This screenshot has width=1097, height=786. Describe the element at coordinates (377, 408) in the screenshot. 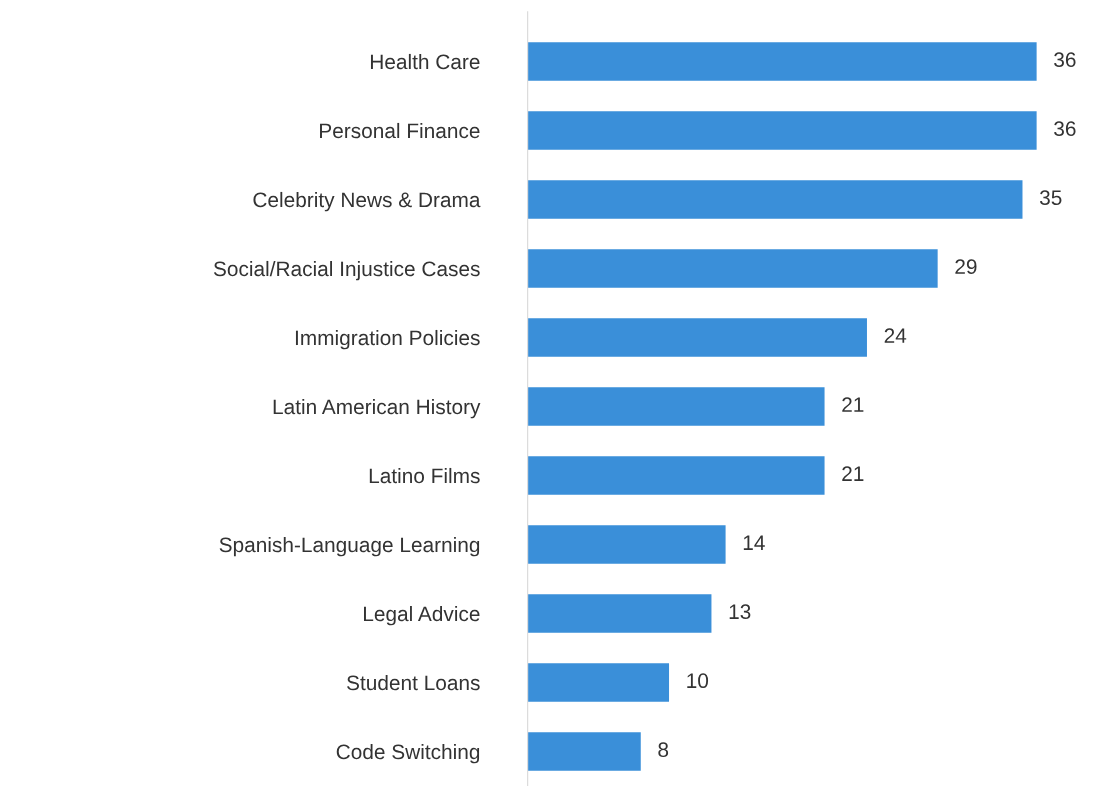

I see `y-tick-label: Latin American History` at that location.